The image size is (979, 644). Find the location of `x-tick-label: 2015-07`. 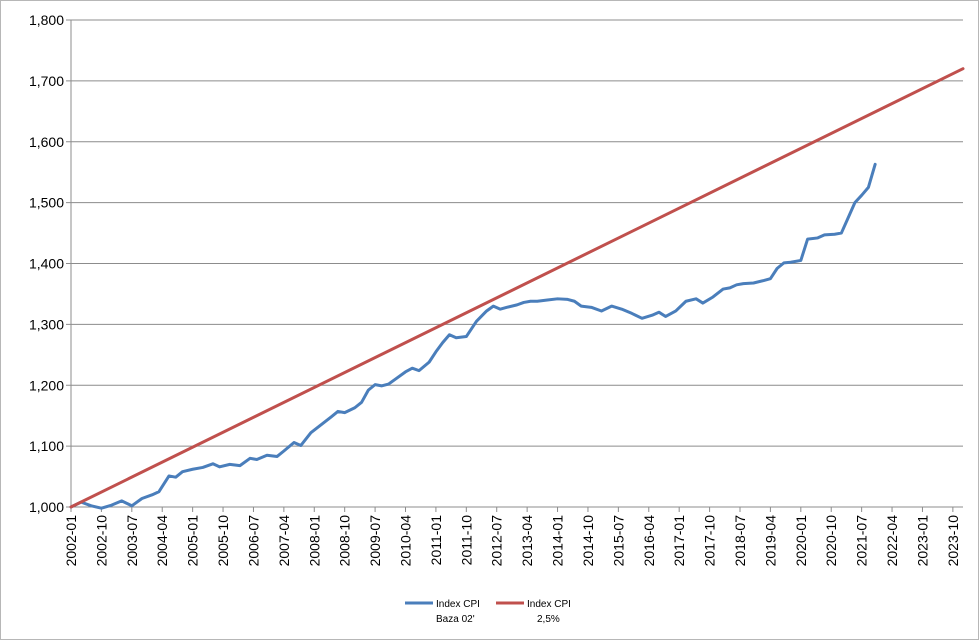

x-tick-label: 2015-07 is located at coordinates (618, 541).